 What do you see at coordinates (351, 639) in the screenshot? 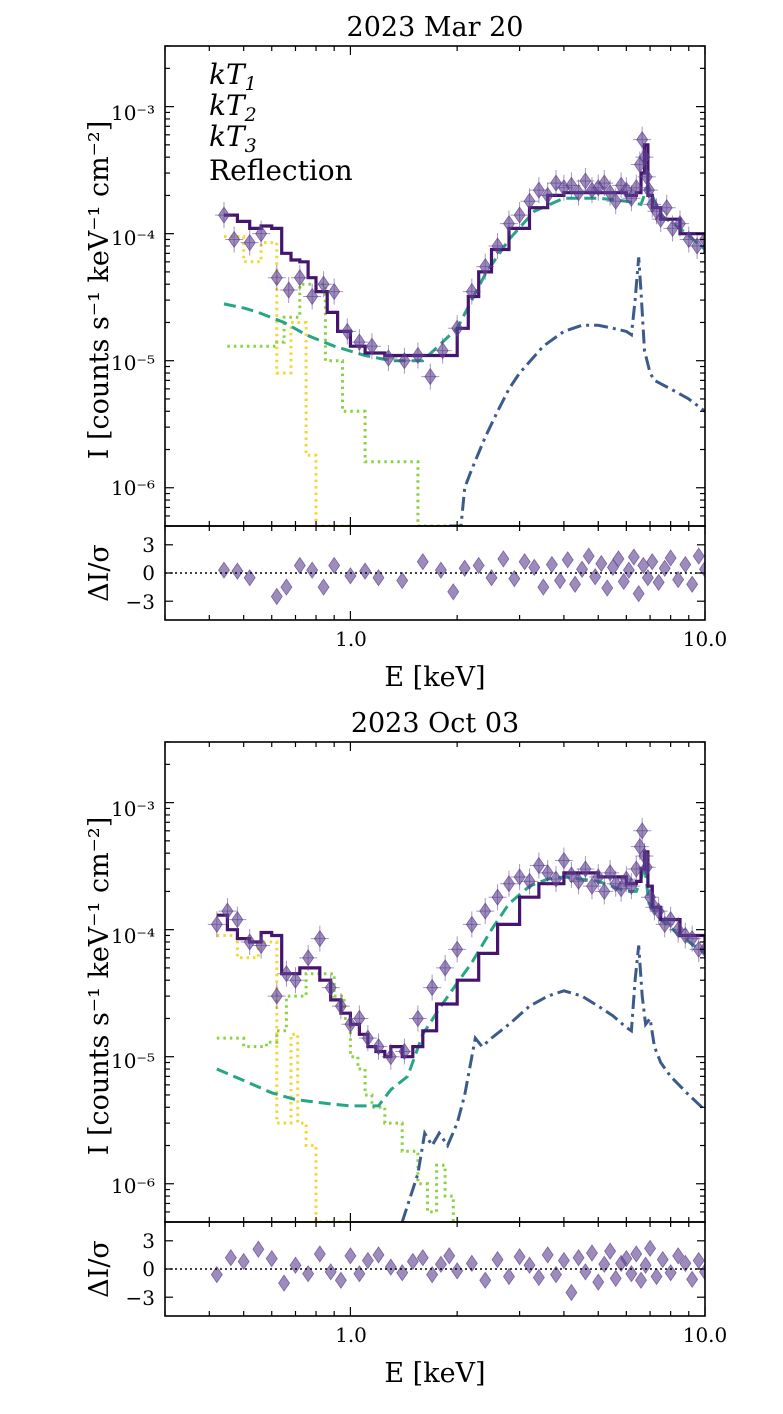
I see `panel-1-xtick-1: 1.0` at bounding box center [351, 639].